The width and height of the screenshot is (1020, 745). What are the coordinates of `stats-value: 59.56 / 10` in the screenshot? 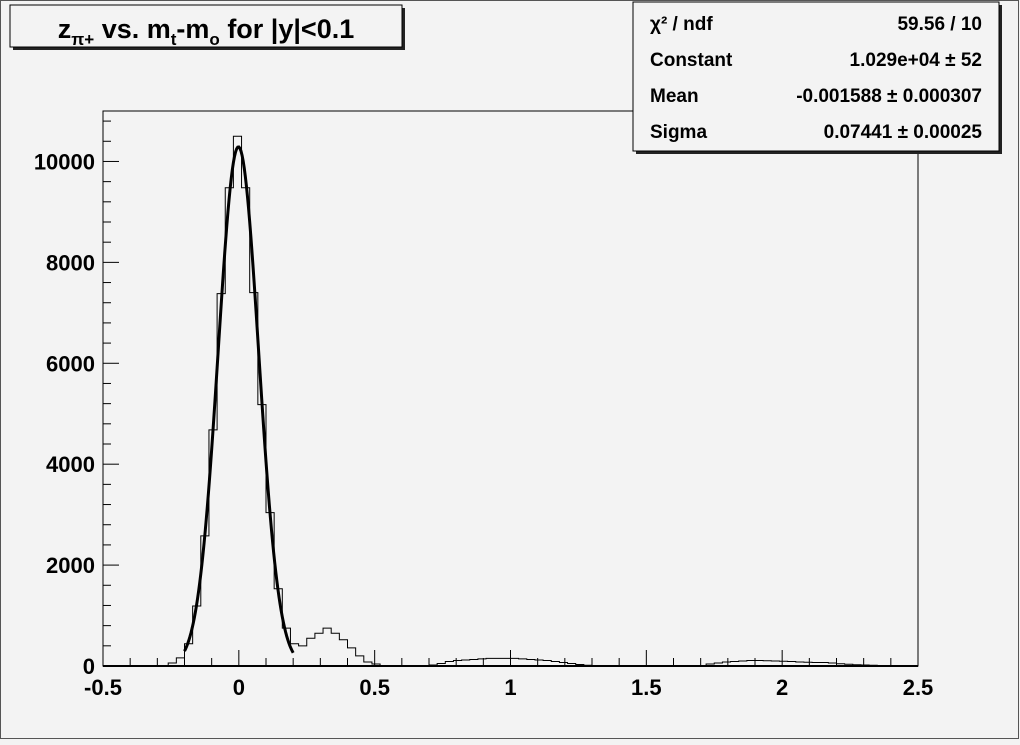 It's located at (939, 24).